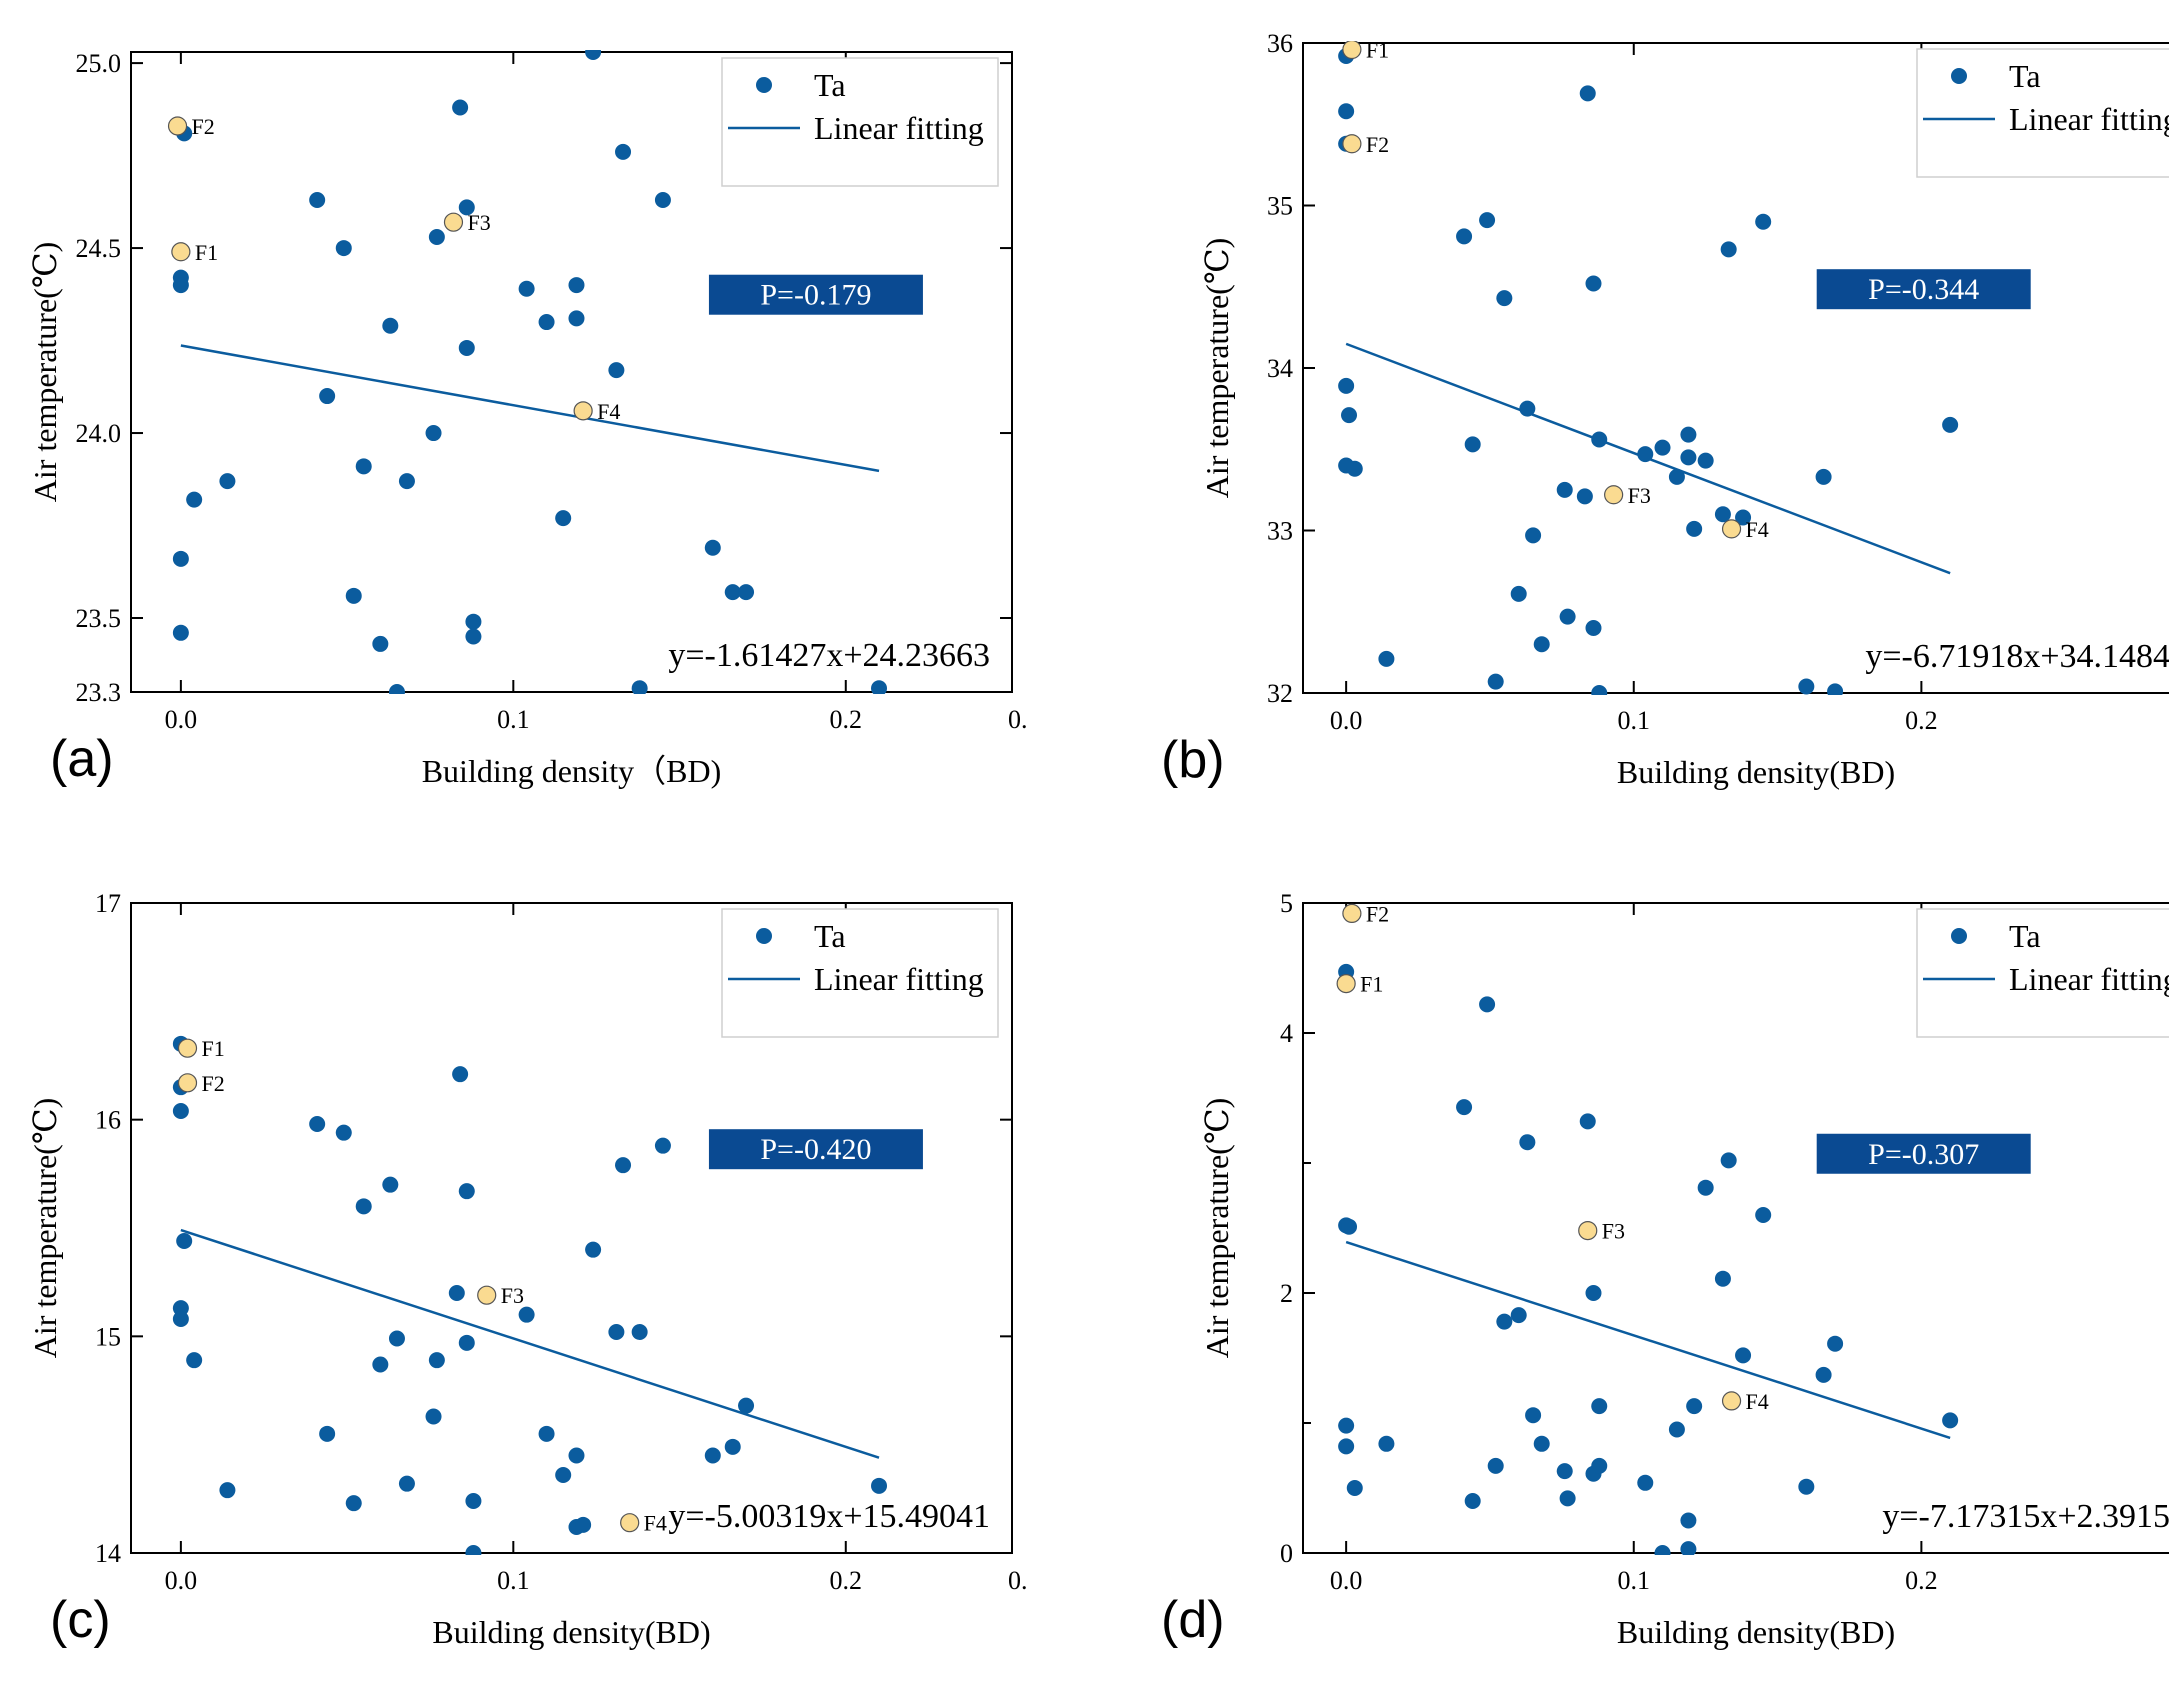  Describe the element at coordinates (608, 411) in the screenshot. I see `highlight-label-a-F4: F4` at that location.